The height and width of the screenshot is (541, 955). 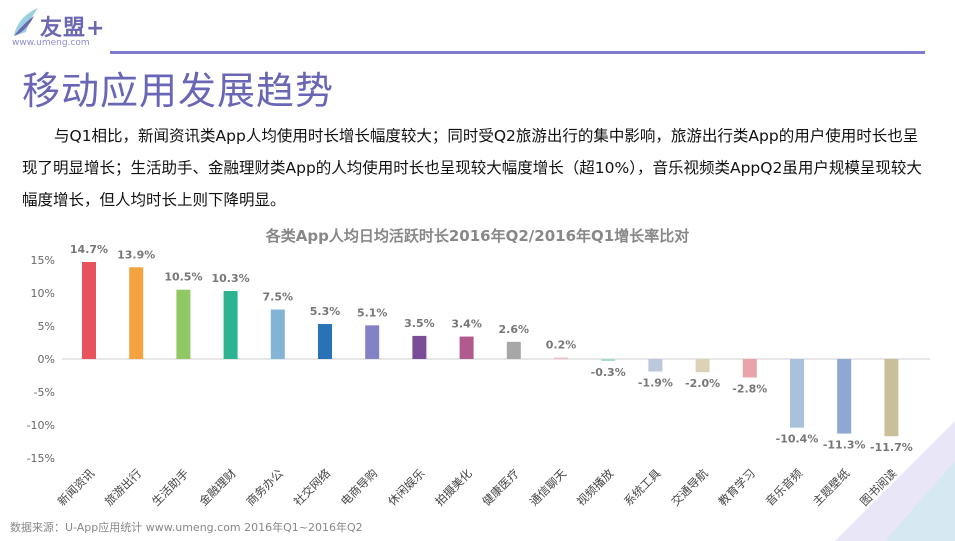 I want to click on category-label: 教育学习, so click(x=736, y=487).